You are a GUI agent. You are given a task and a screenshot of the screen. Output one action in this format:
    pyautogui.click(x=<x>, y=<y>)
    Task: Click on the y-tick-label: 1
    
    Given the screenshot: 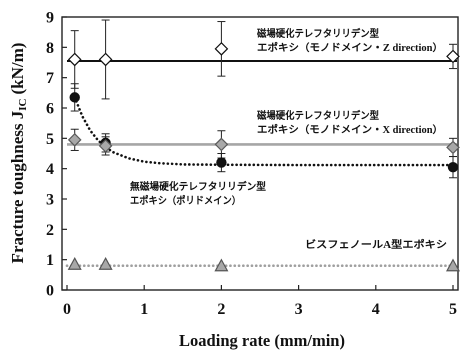 What is the action you would take?
    pyautogui.click(x=50, y=260)
    